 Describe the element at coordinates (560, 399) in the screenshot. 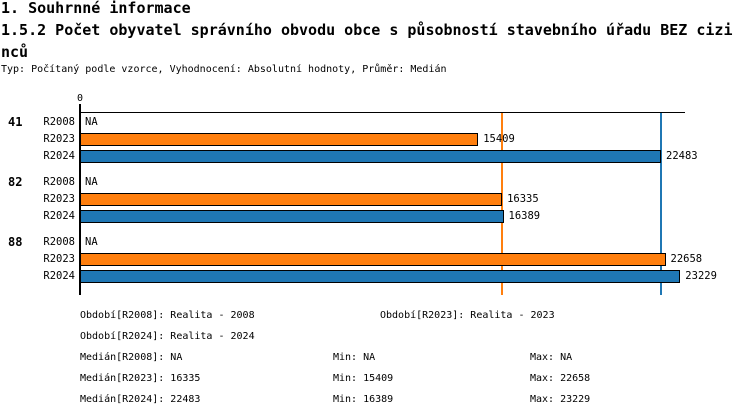

I see `stat-max-r2024: Max: 23229` at that location.